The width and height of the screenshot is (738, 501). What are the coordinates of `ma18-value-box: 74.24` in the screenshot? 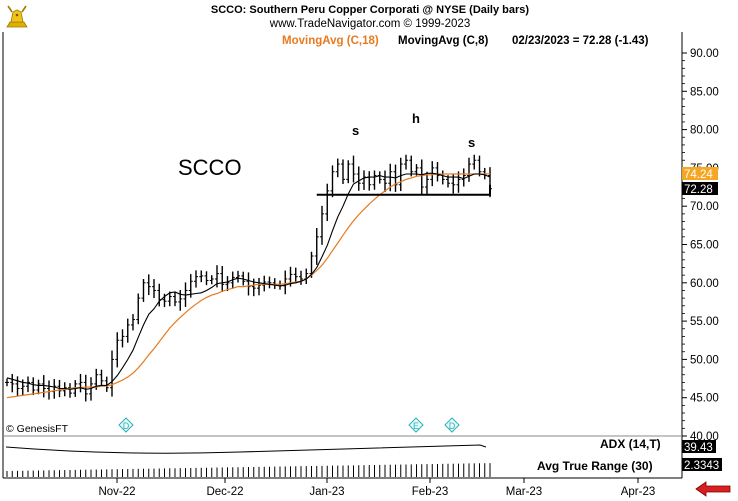 It's located at (700, 174).